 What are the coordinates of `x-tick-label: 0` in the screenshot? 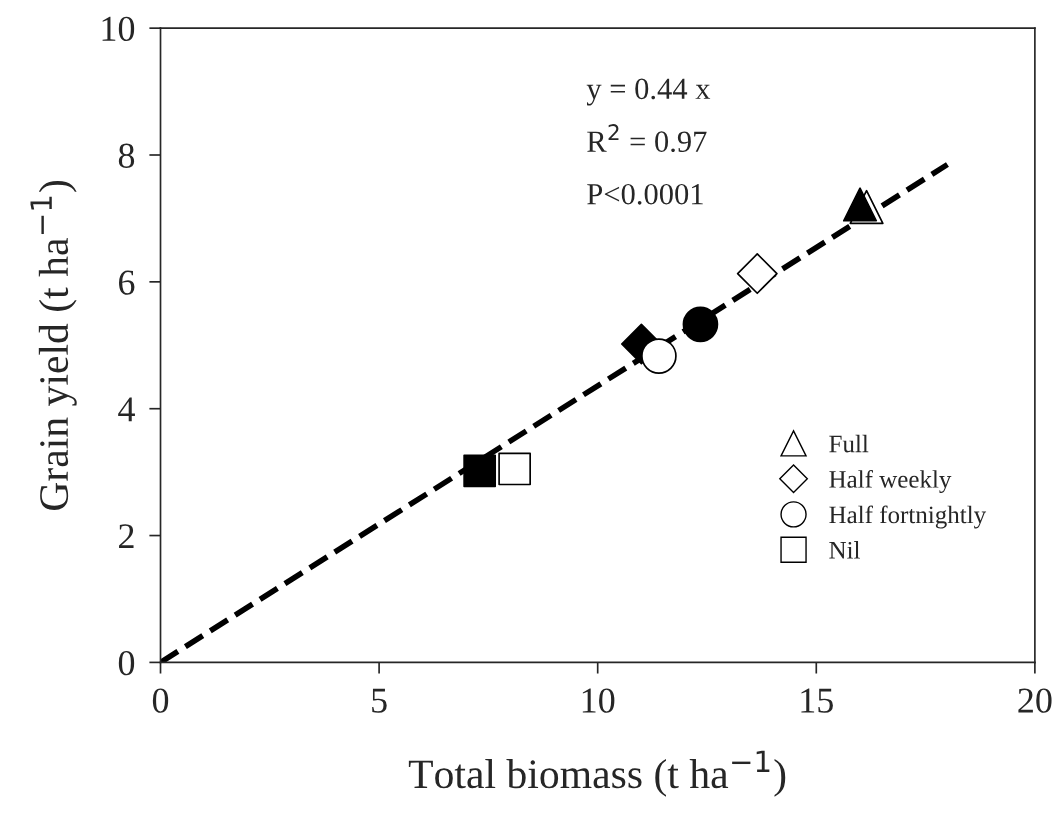 It's located at (160, 700).